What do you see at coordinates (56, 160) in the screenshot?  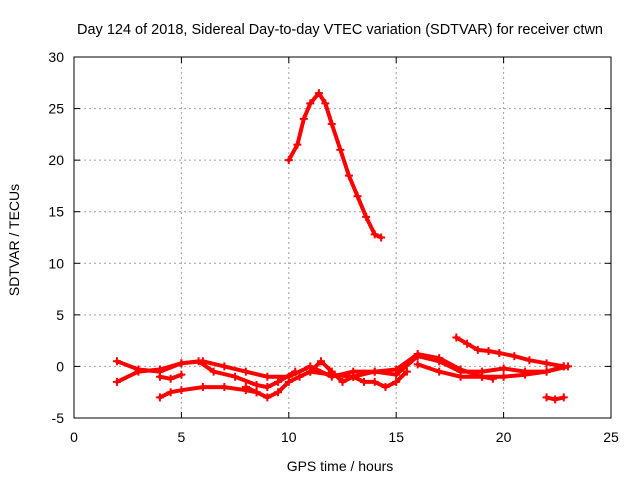 I see `y-tick-label: 20` at bounding box center [56, 160].